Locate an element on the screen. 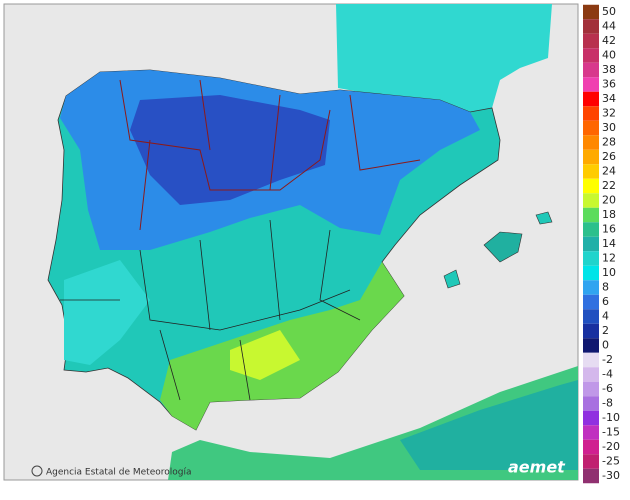  legend-label: -6 is located at coordinates (607, 388).